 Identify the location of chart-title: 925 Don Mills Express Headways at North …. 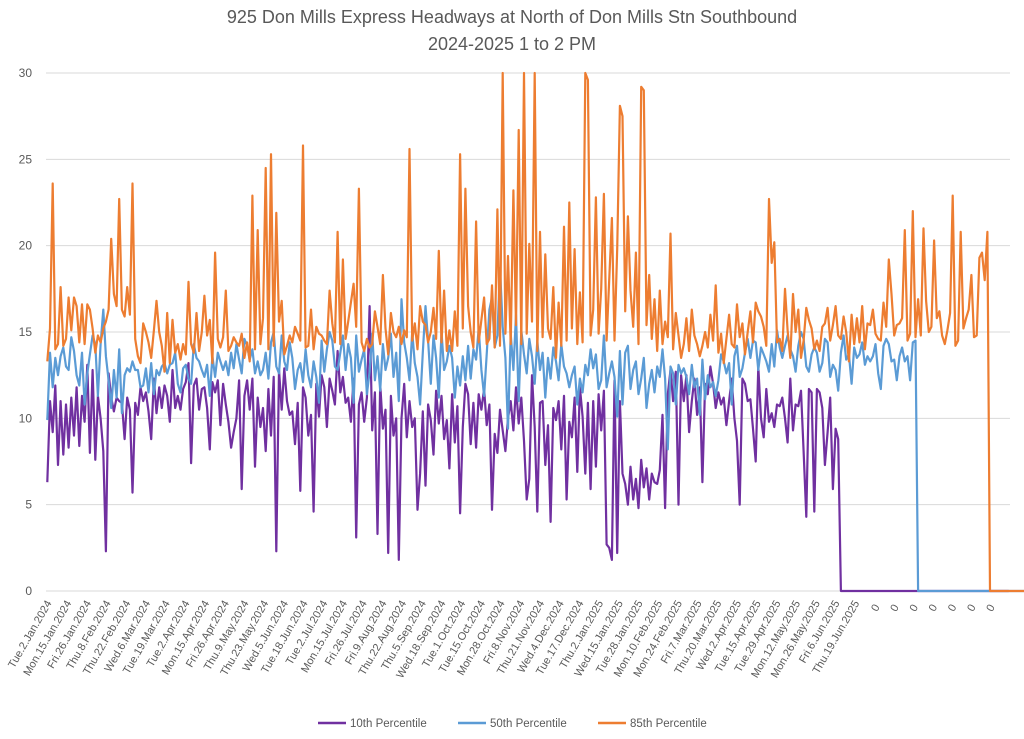
(512, 17).